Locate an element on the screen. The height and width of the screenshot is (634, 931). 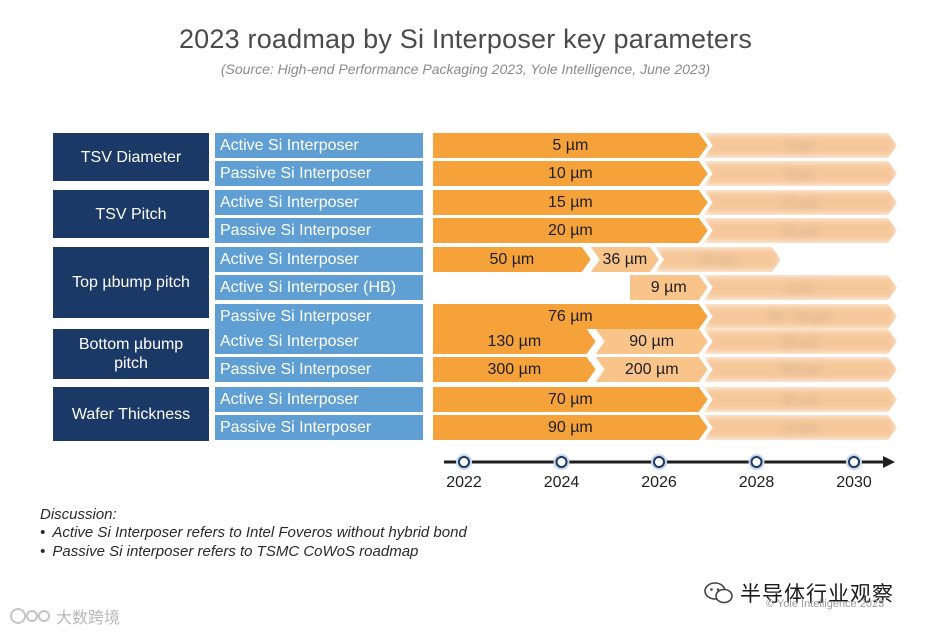
axis-tick-label: 2022 is located at coordinates (464, 482).